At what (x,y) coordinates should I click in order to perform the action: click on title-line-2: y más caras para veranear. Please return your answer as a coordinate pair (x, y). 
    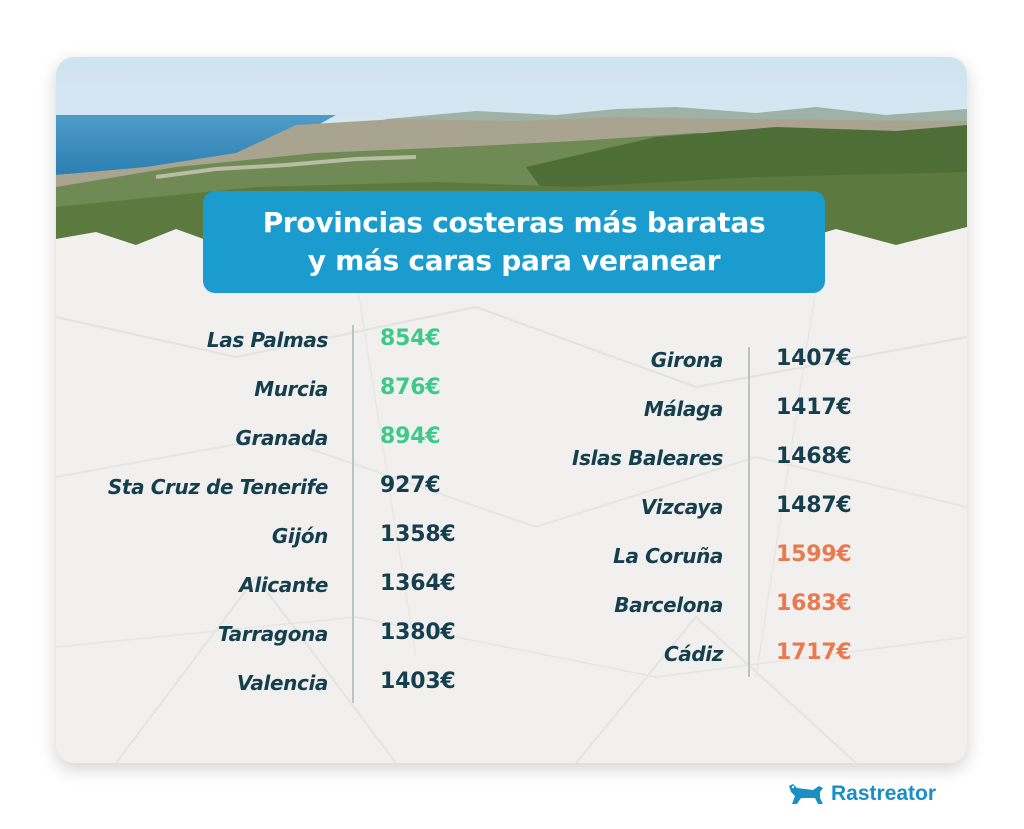
    Looking at the image, I should click on (514, 260).